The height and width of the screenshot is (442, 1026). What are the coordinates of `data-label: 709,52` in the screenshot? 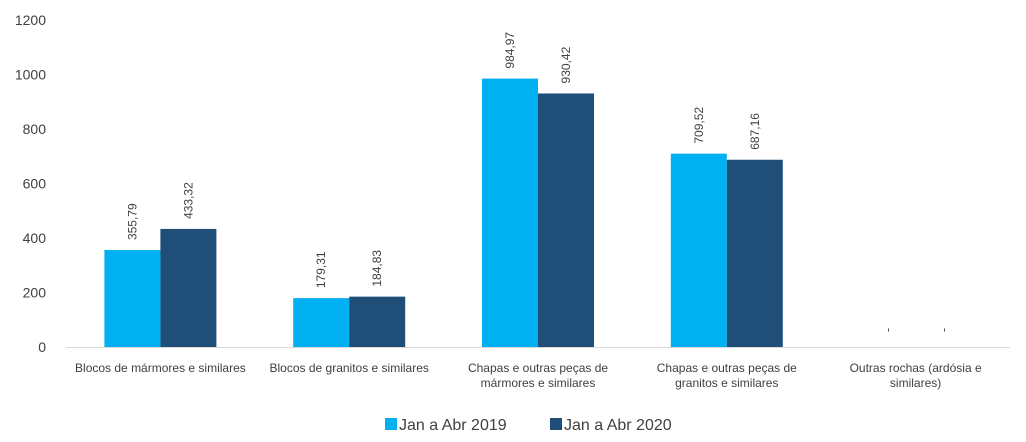 It's located at (699, 125).